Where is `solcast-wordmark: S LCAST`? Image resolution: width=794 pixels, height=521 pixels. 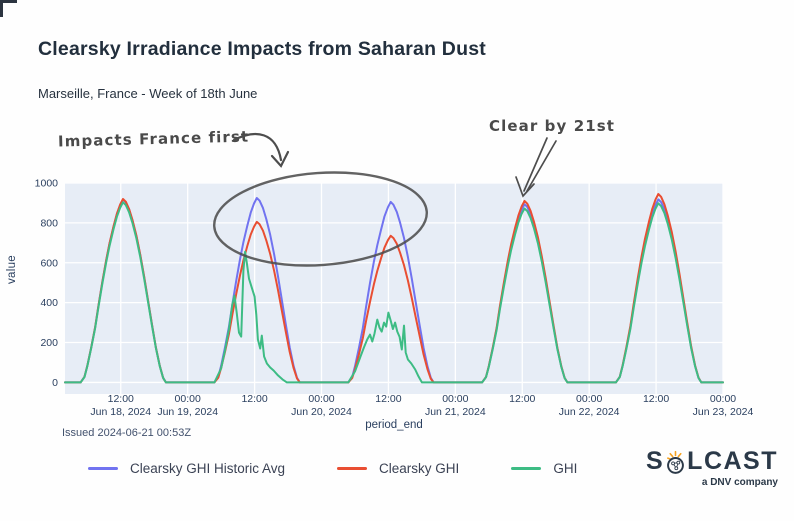
solcast-wordmark: S LCAST is located at coordinates (712, 461).